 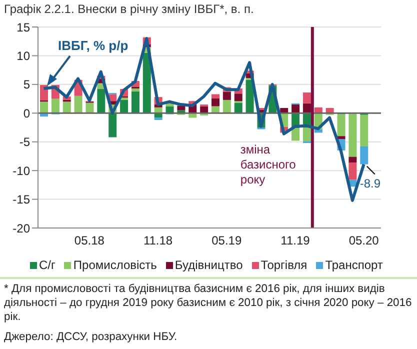 I want to click on legend-label: Транспорт, so click(x=353, y=265).